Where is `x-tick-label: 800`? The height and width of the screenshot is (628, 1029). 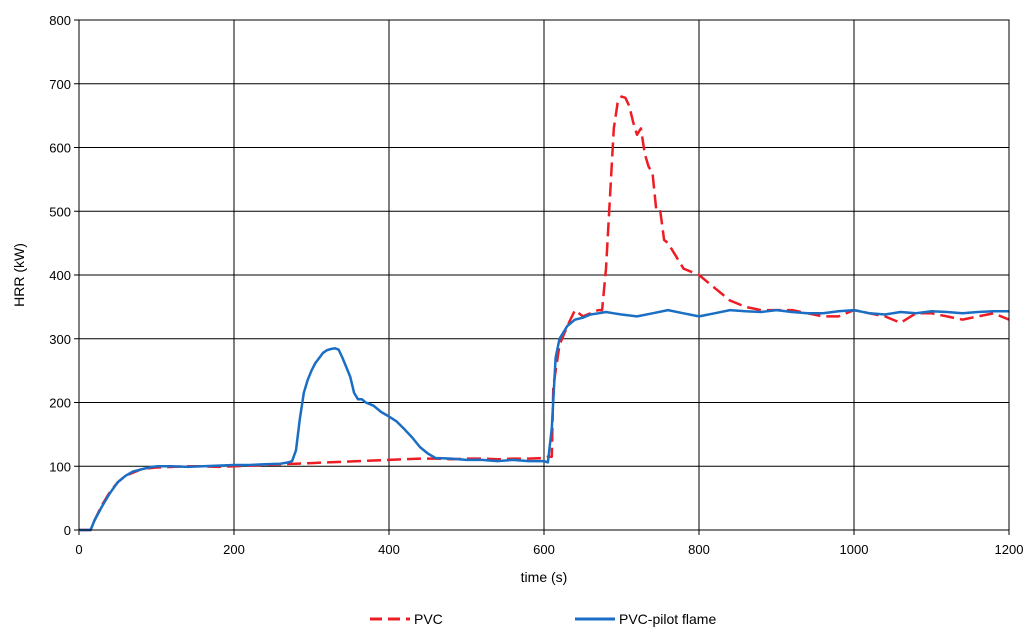 x-tick-label: 800 is located at coordinates (699, 549).